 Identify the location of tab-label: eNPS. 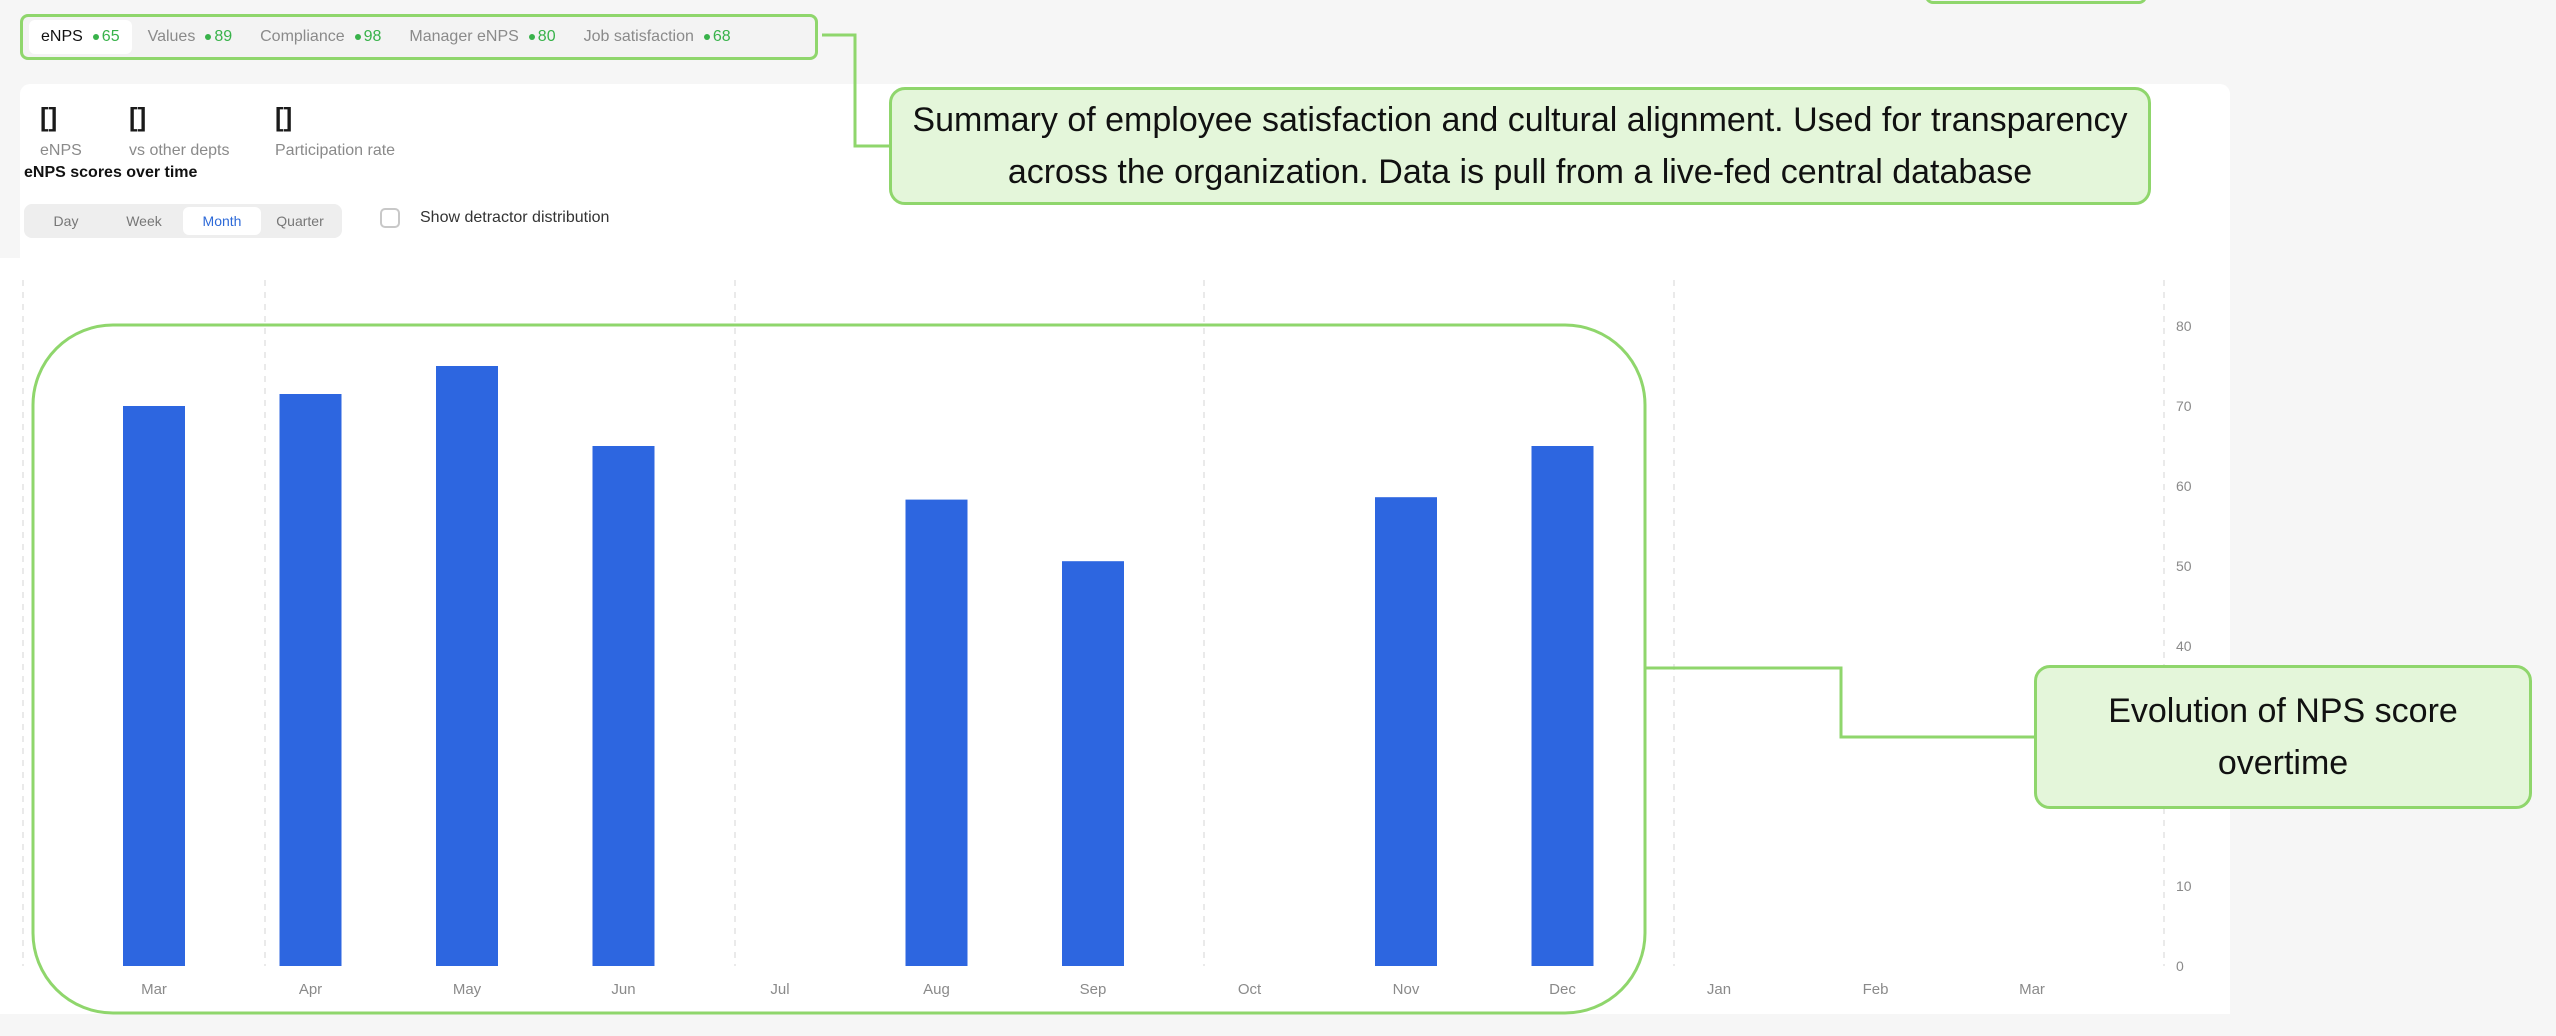
(62, 36).